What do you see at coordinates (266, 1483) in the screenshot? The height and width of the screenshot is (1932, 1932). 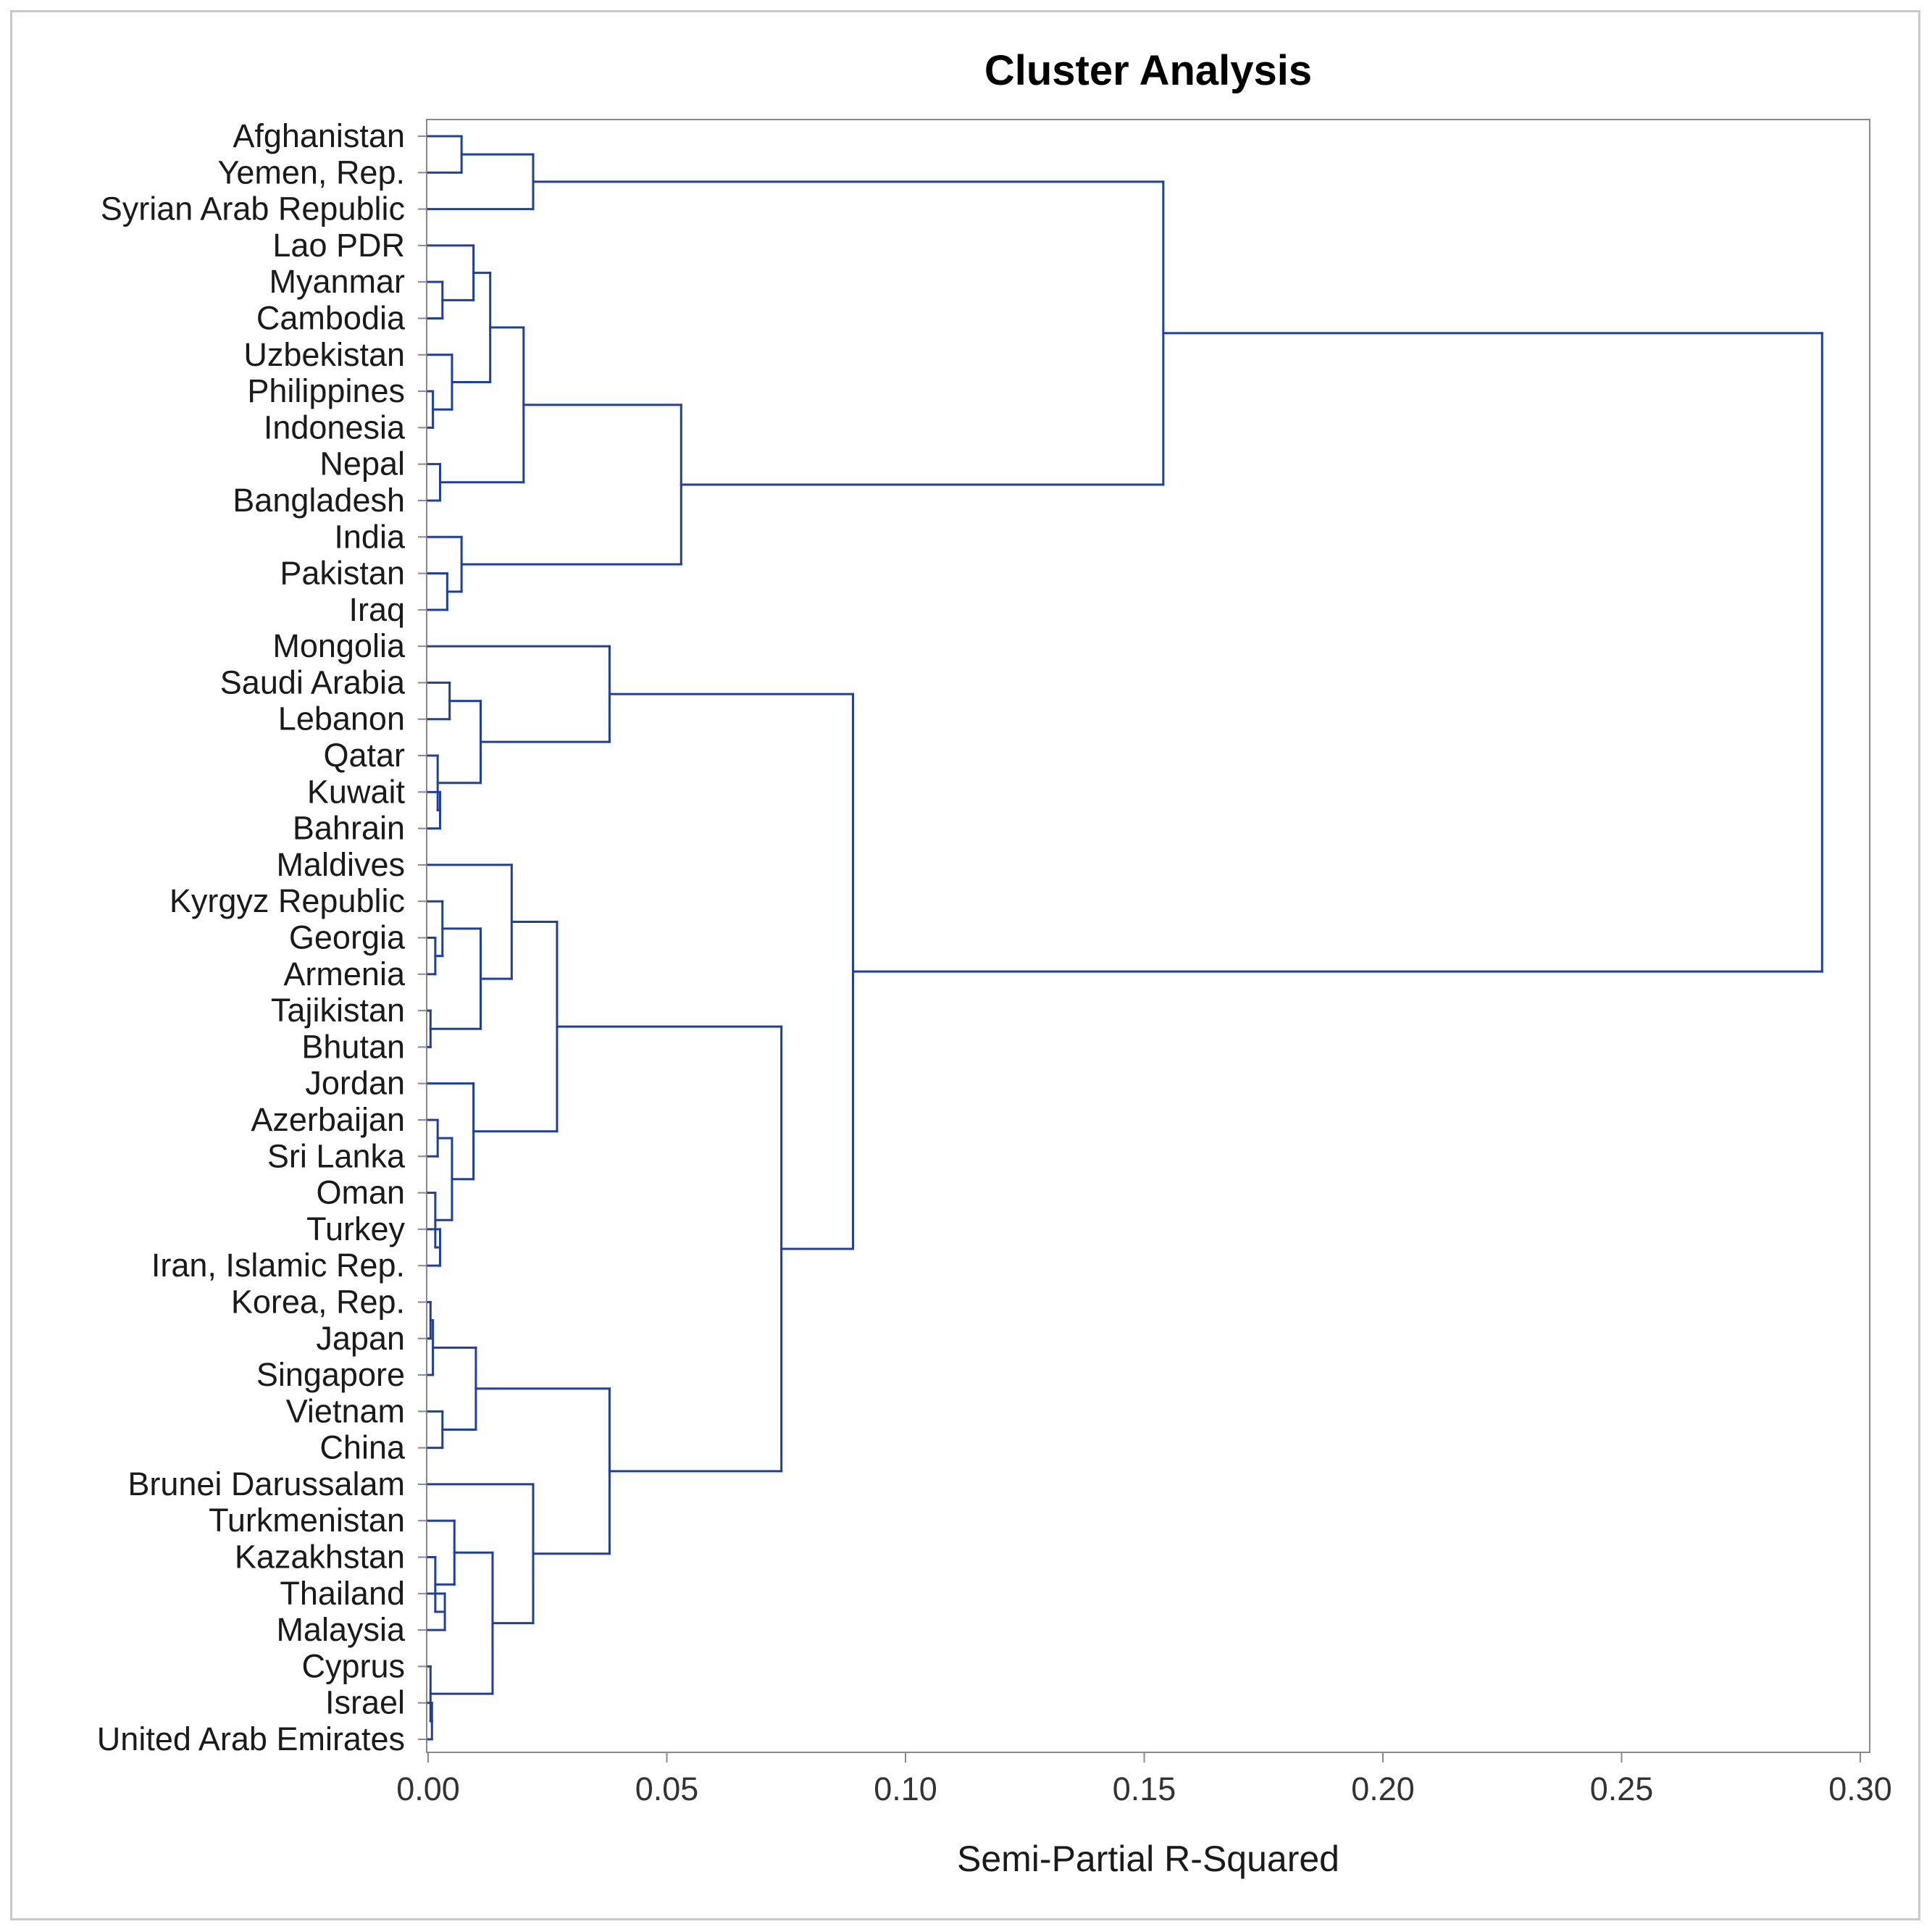 I see `leaf-label: Brunei Darussalam` at bounding box center [266, 1483].